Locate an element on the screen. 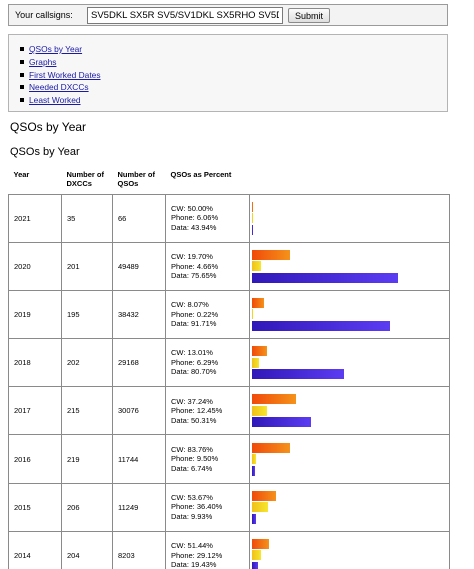  year-cell: 2019 is located at coordinates (35, 314).